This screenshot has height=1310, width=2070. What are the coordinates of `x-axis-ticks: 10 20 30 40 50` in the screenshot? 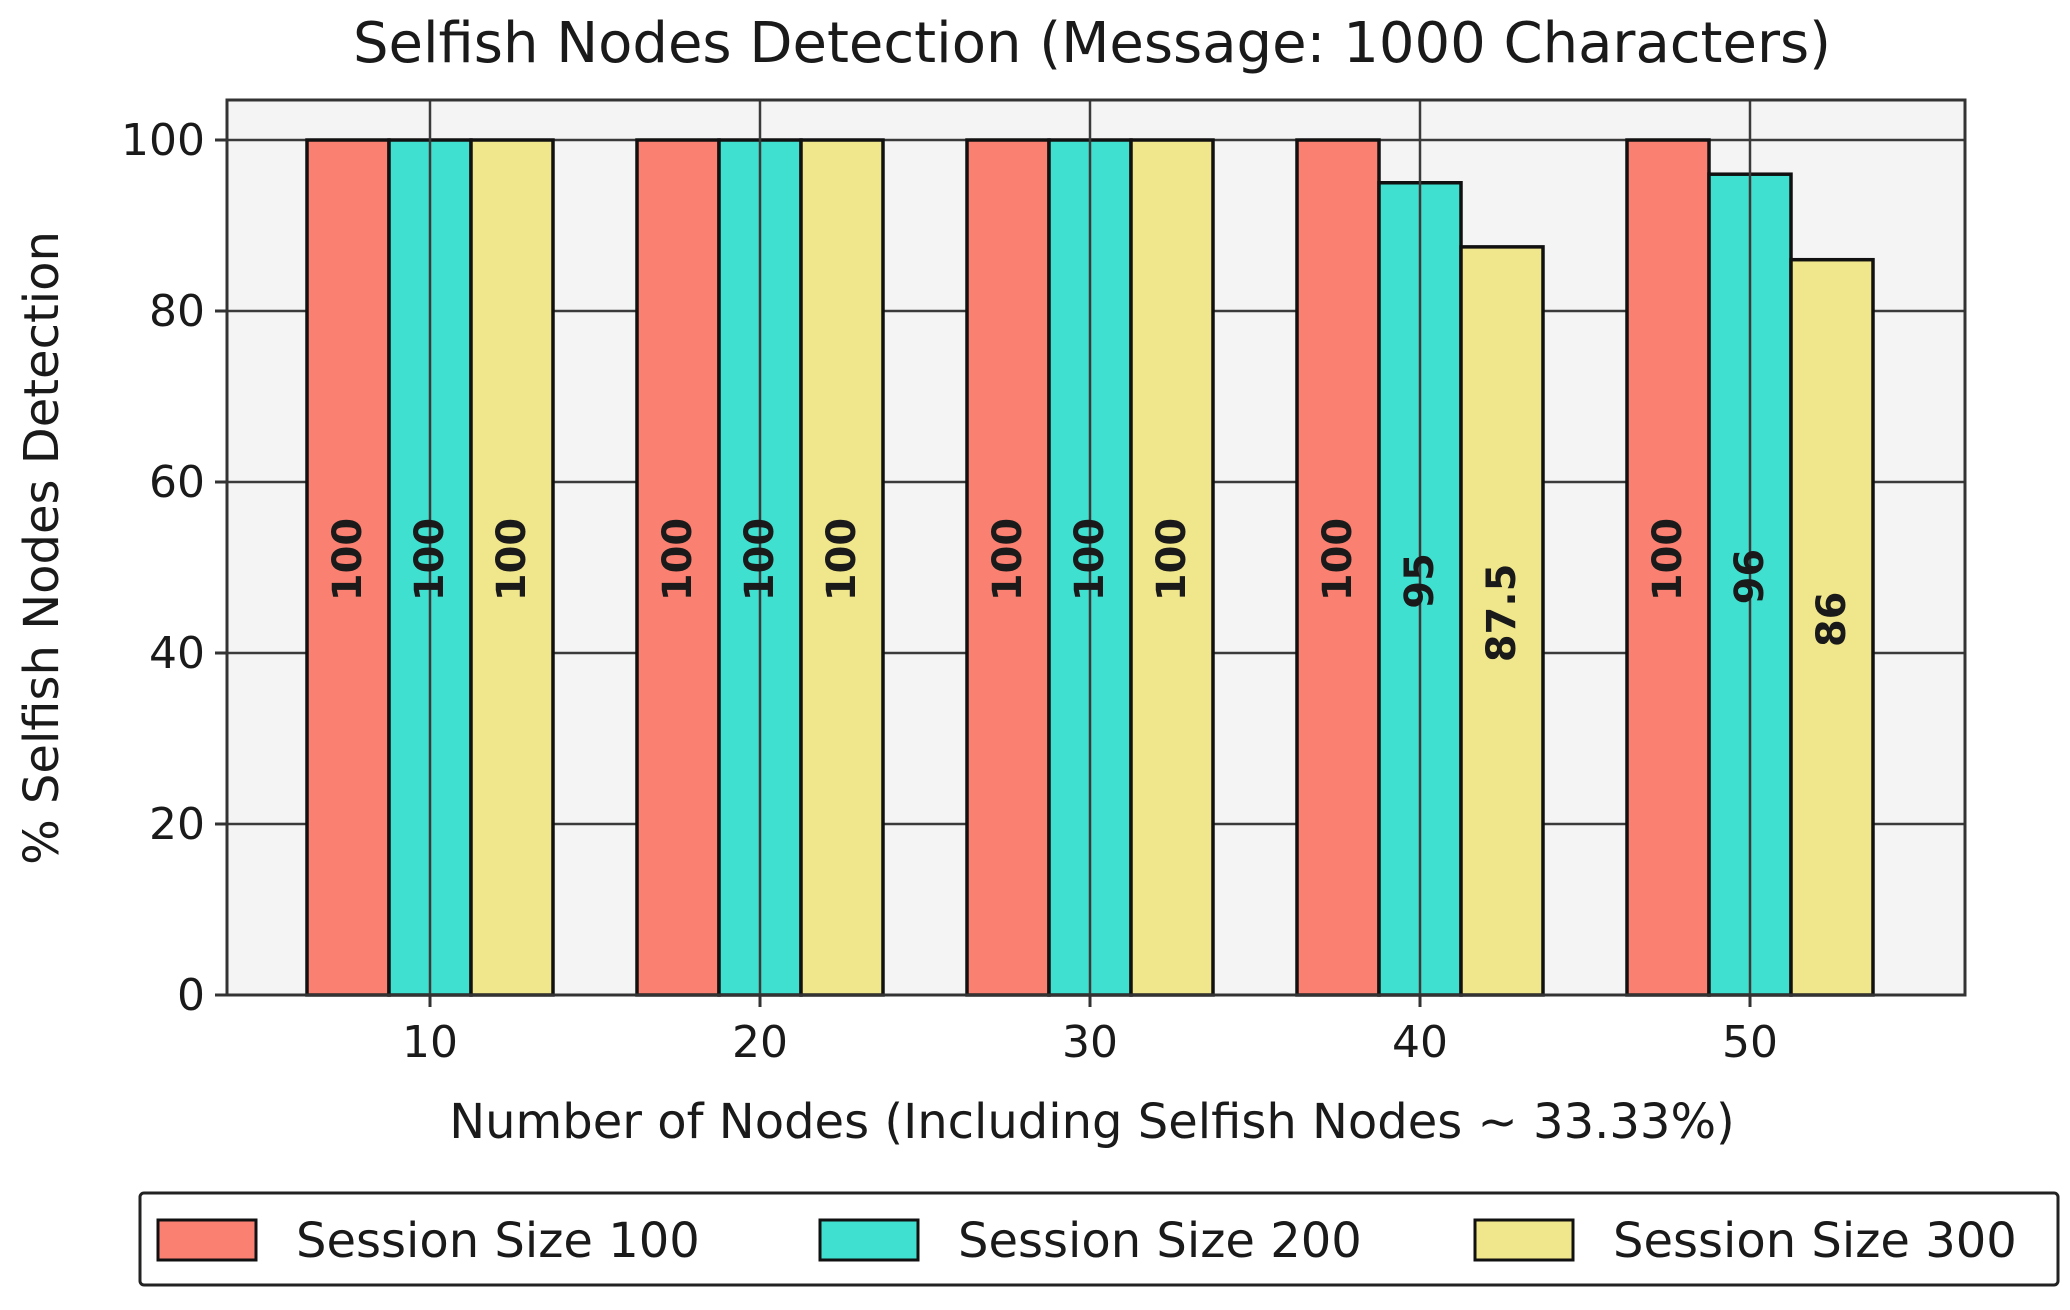 It's located at (1090, 1031).